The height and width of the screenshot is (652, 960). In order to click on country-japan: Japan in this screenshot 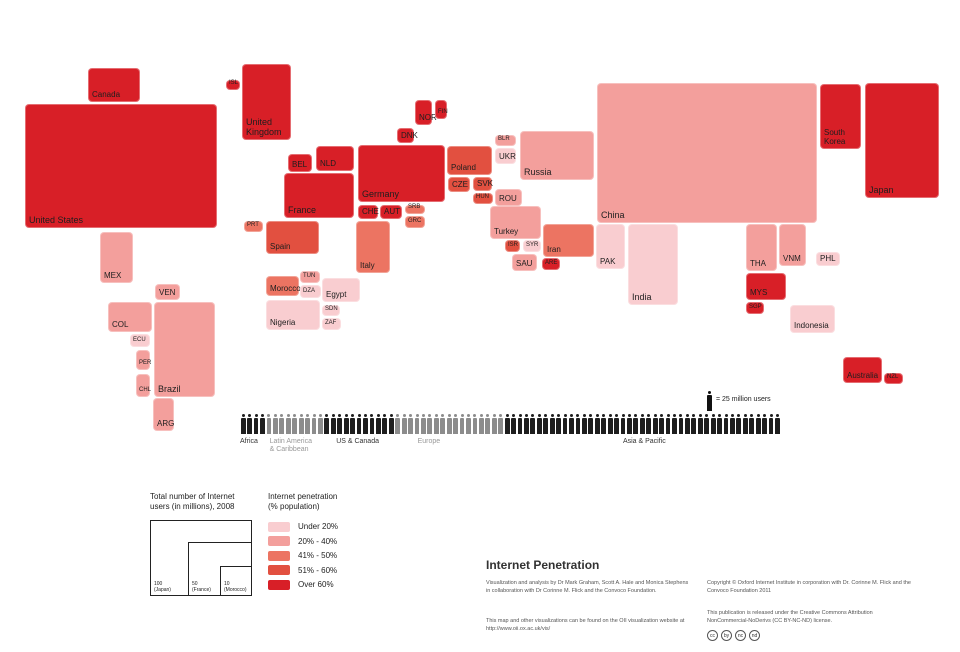, I will do `click(902, 140)`.